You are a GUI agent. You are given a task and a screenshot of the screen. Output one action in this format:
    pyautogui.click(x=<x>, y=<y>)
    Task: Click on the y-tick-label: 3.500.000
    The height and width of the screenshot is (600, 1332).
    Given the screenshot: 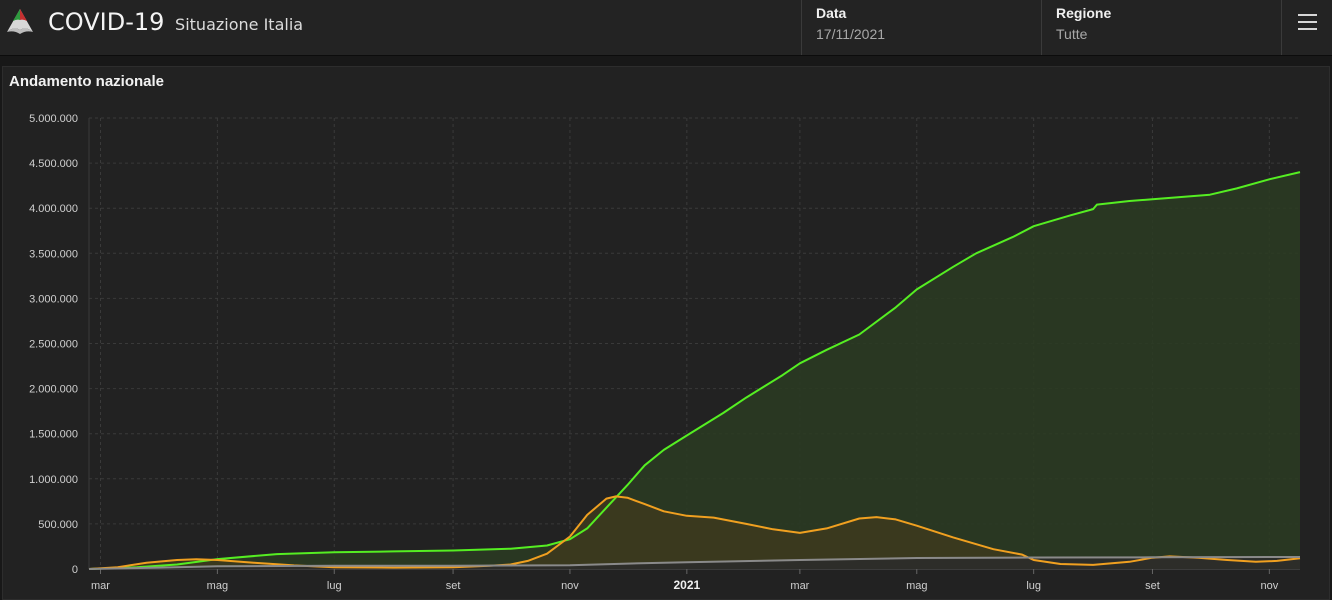 What is the action you would take?
    pyautogui.click(x=53, y=254)
    